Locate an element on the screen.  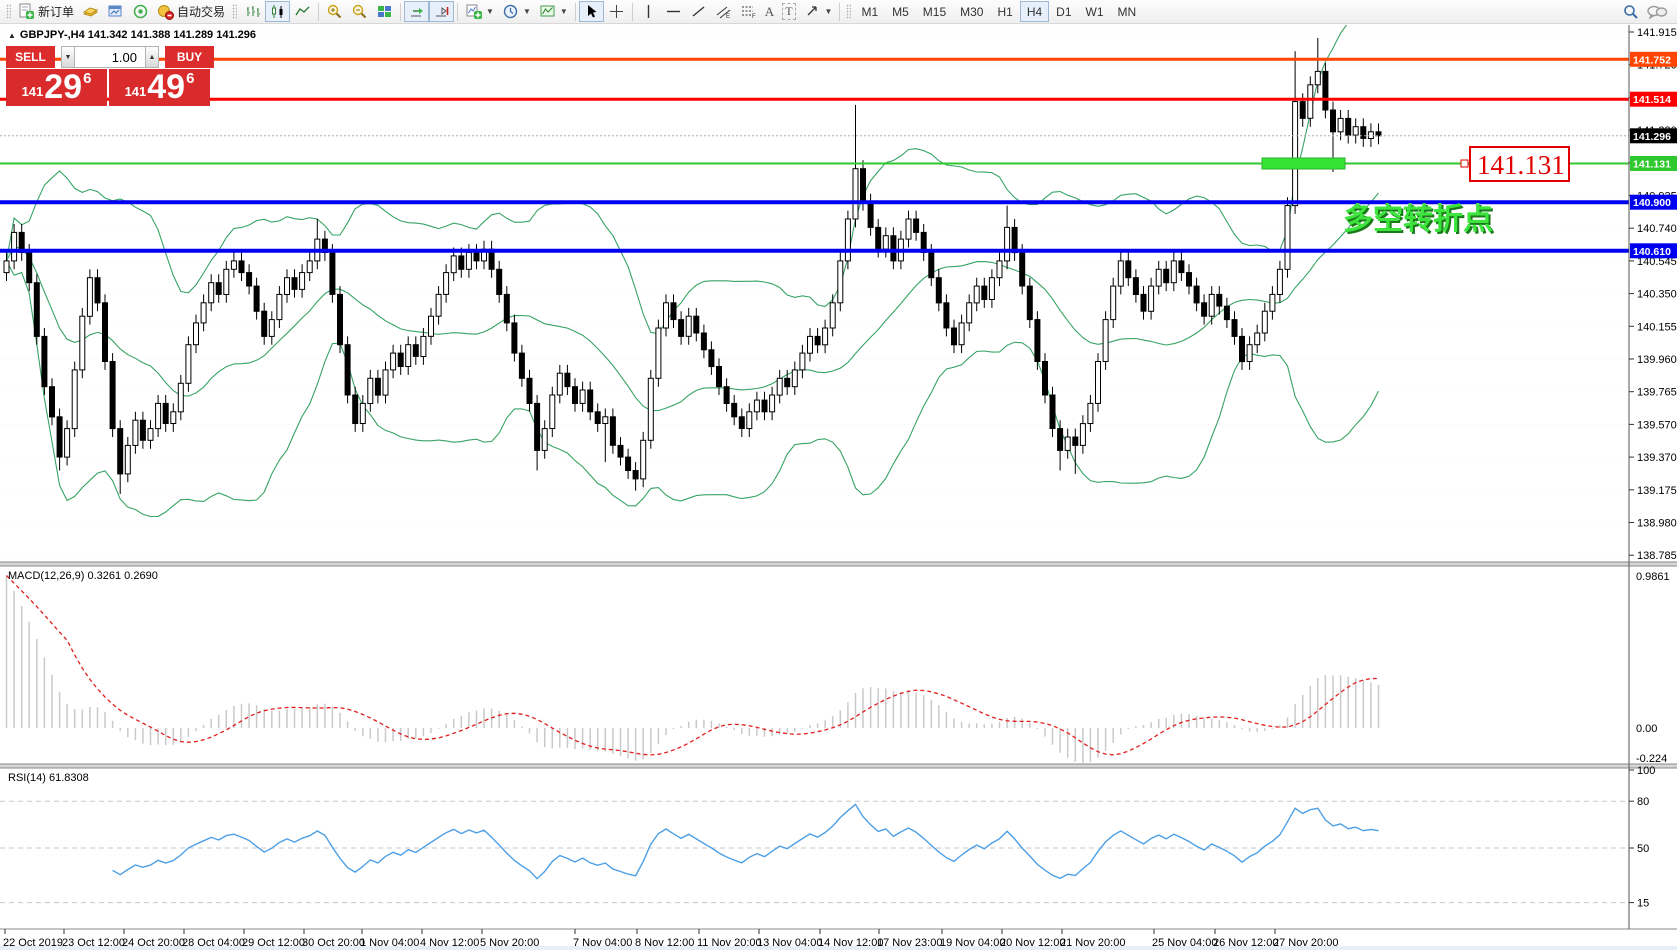
svg-text: E is located at coordinates (728, 17).